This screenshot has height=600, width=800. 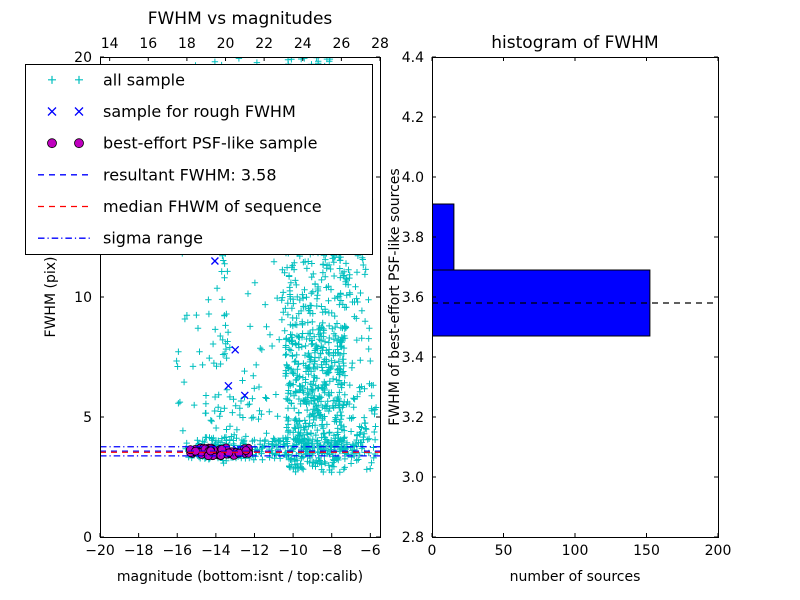 What do you see at coordinates (199, 111) in the screenshot?
I see `legend-label: sample for rough FWHM` at bounding box center [199, 111].